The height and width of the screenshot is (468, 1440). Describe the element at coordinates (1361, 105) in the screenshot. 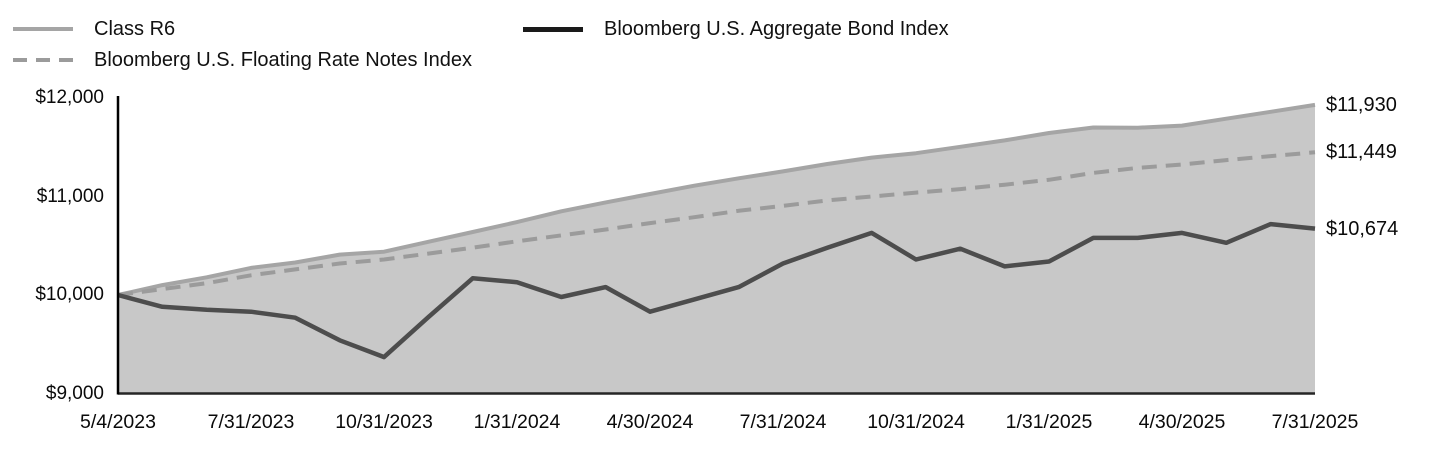

I see `end-value-class-r6: $11,930` at that location.